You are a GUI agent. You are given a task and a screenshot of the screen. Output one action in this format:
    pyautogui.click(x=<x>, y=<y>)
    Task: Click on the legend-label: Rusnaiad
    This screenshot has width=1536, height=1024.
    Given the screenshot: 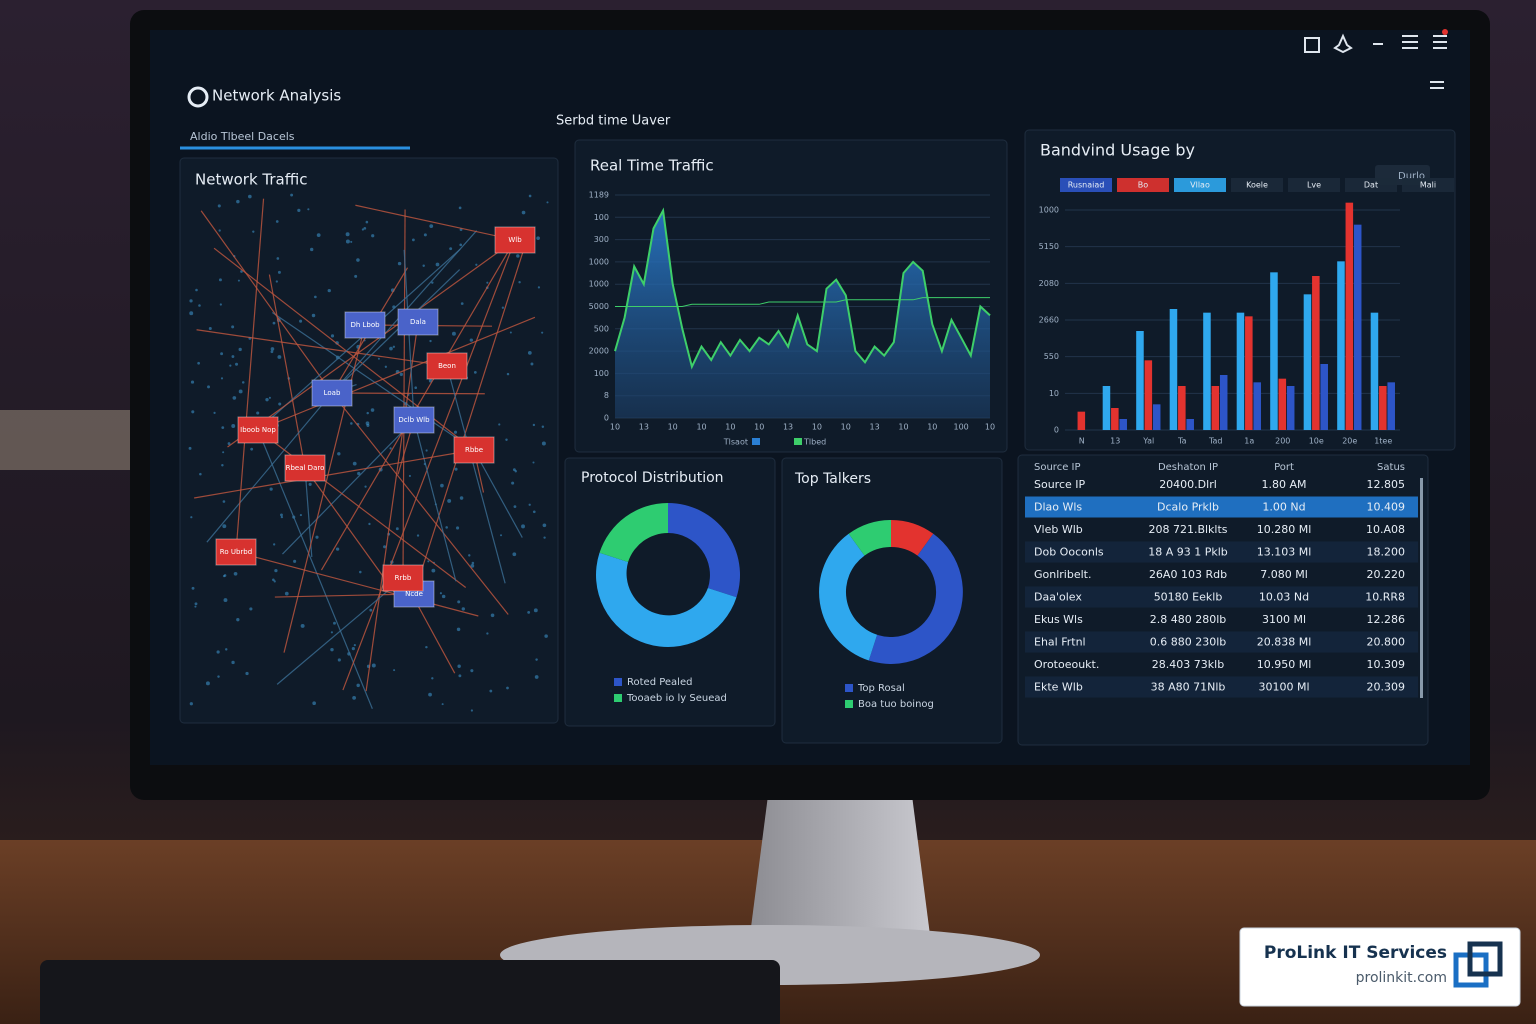 What is the action you would take?
    pyautogui.click(x=1086, y=185)
    